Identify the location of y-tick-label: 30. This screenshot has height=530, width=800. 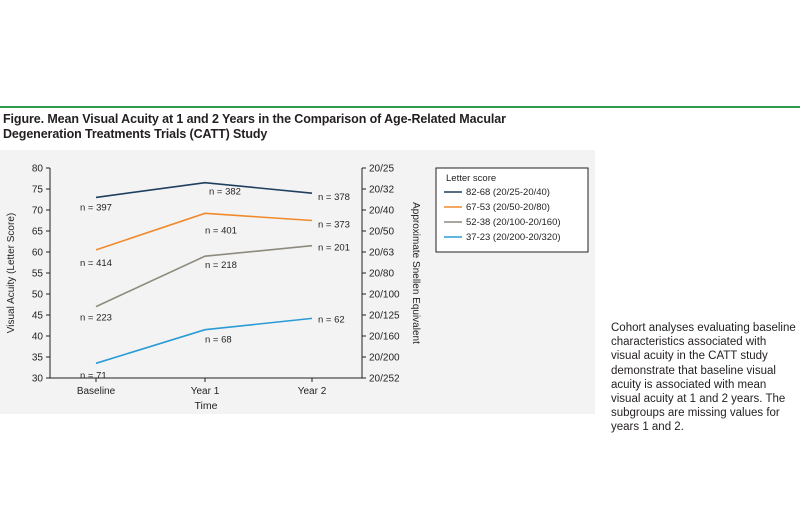
(38, 379).